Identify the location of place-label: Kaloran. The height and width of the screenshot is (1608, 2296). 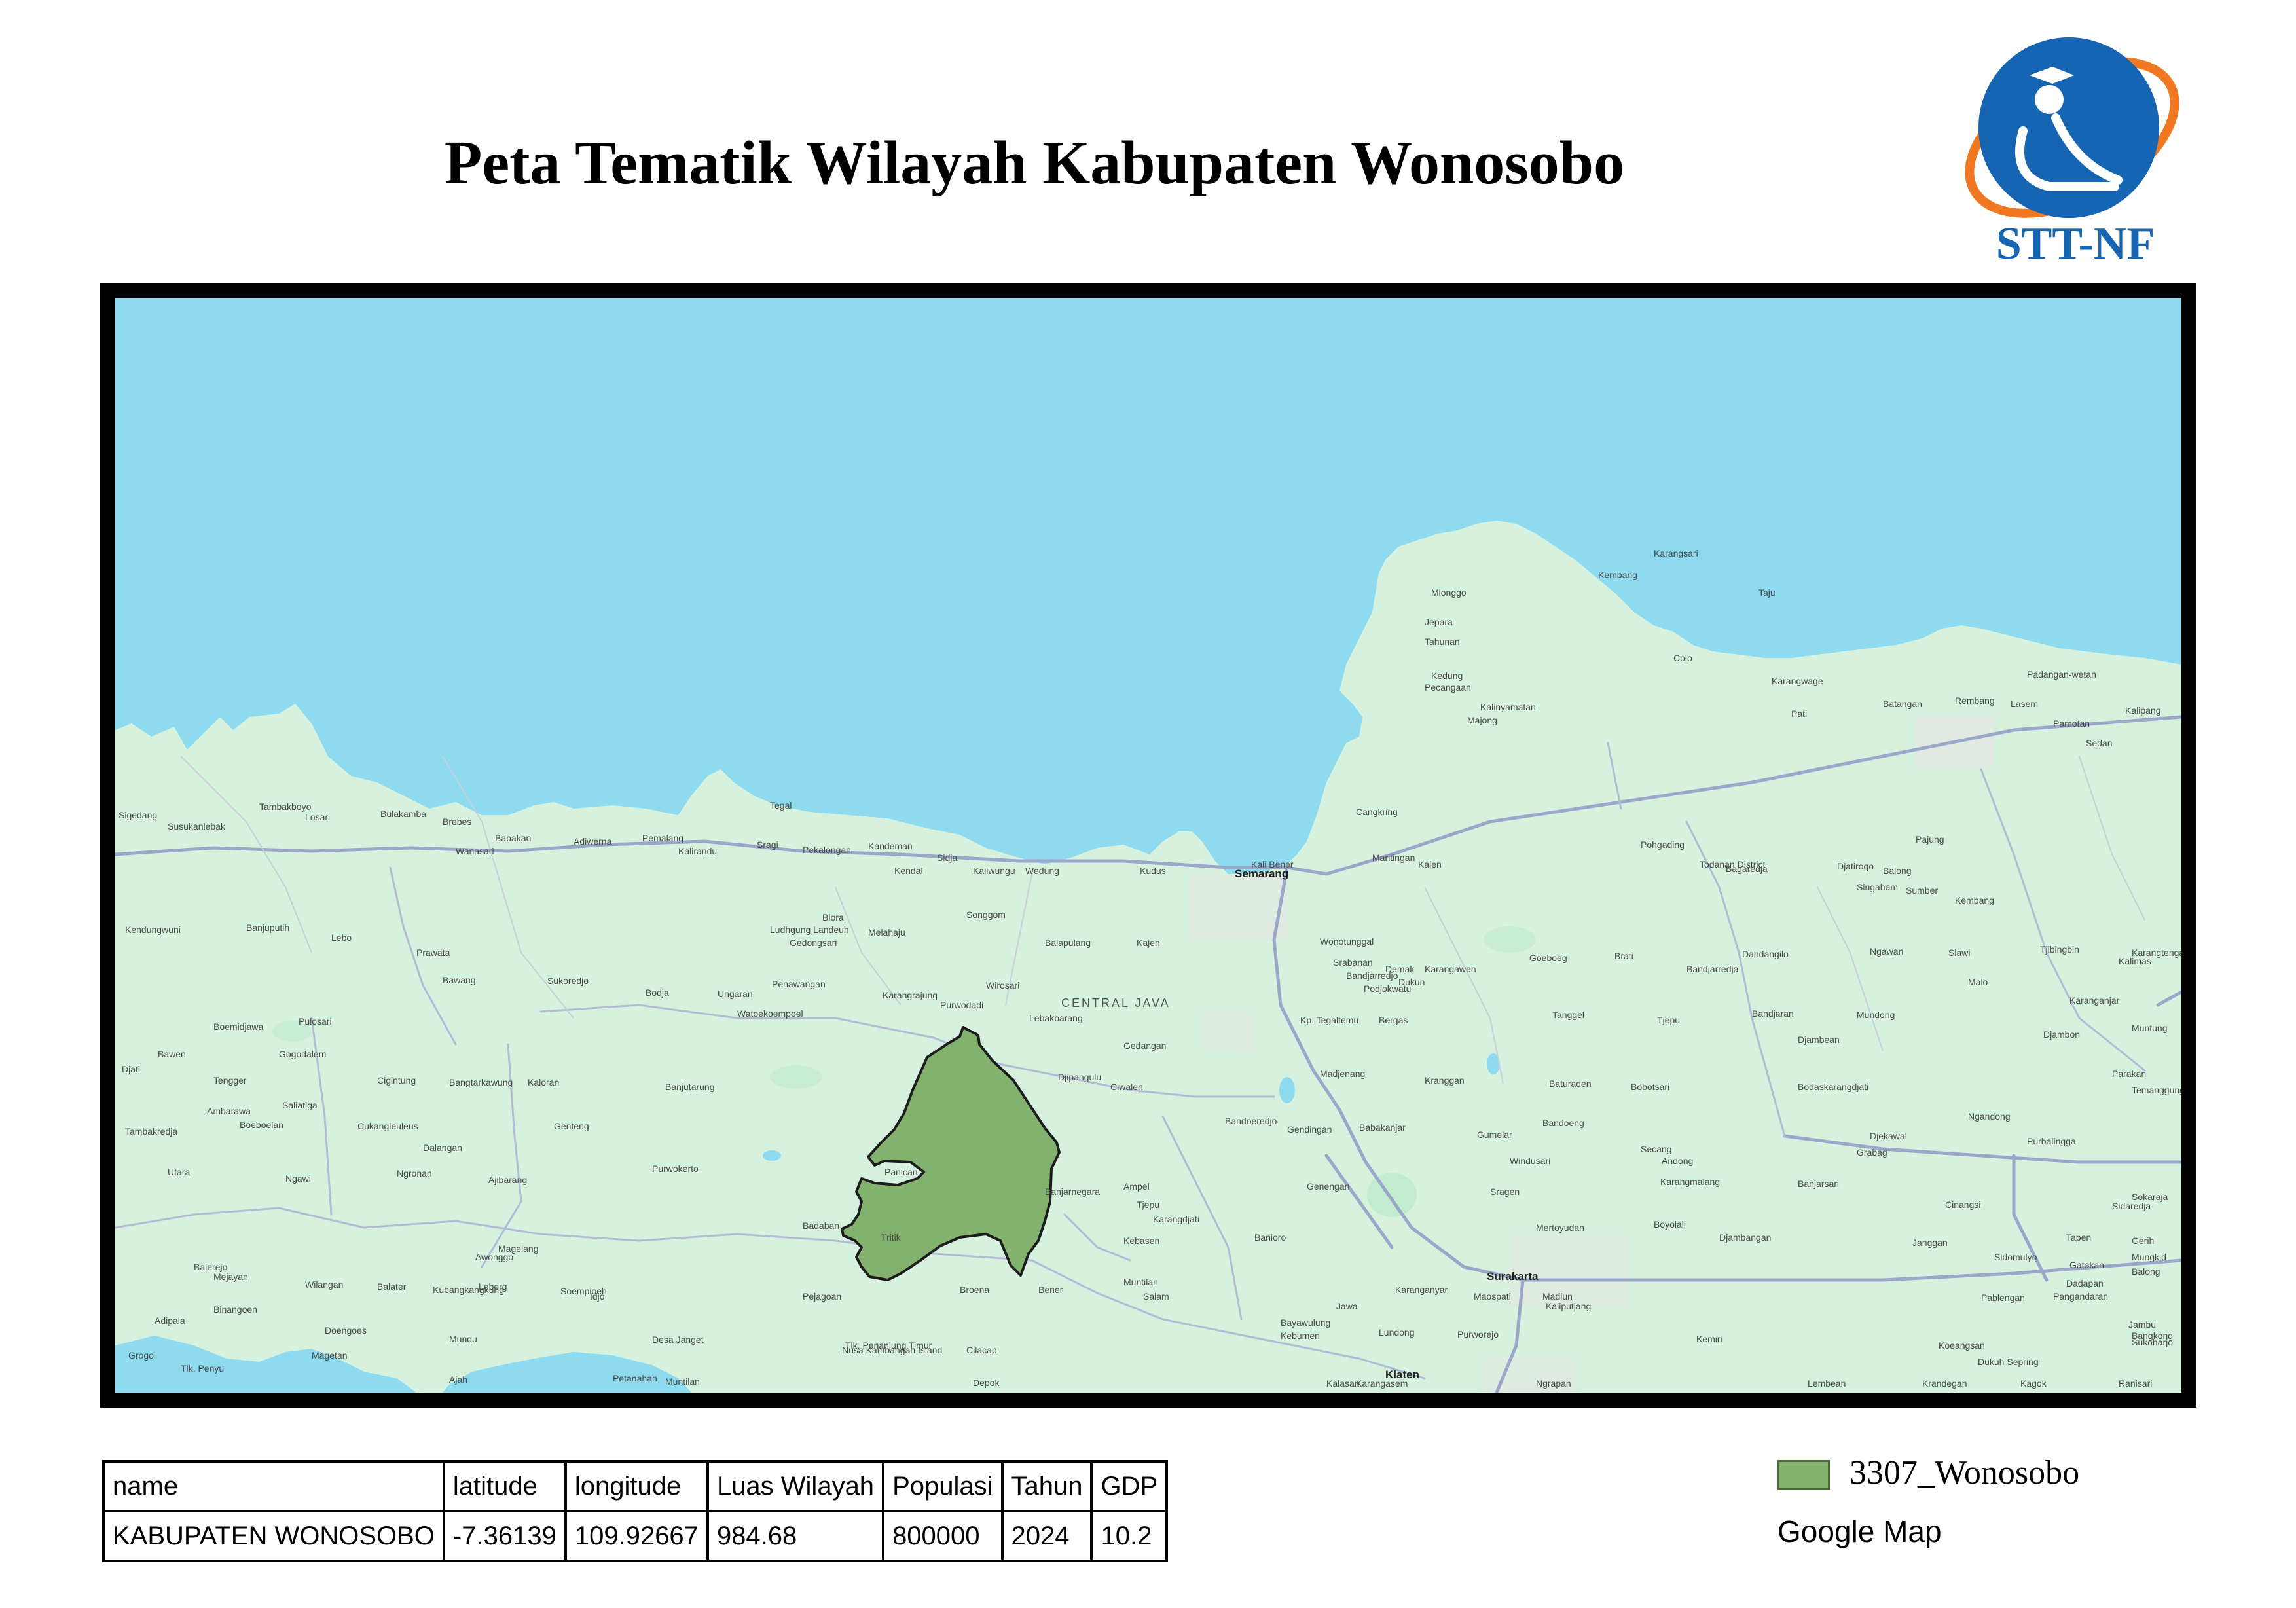
(543, 1082).